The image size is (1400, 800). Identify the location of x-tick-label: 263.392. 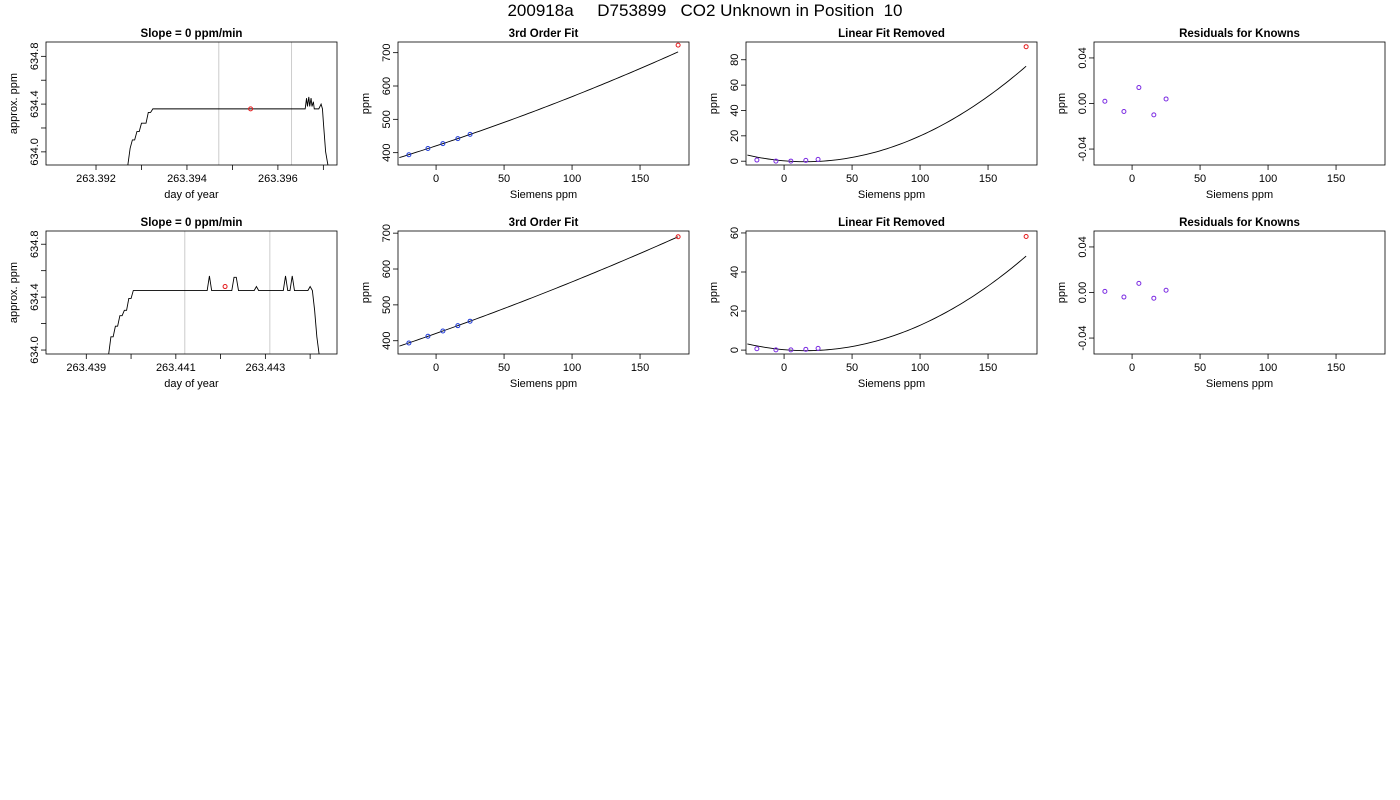
(96, 179).